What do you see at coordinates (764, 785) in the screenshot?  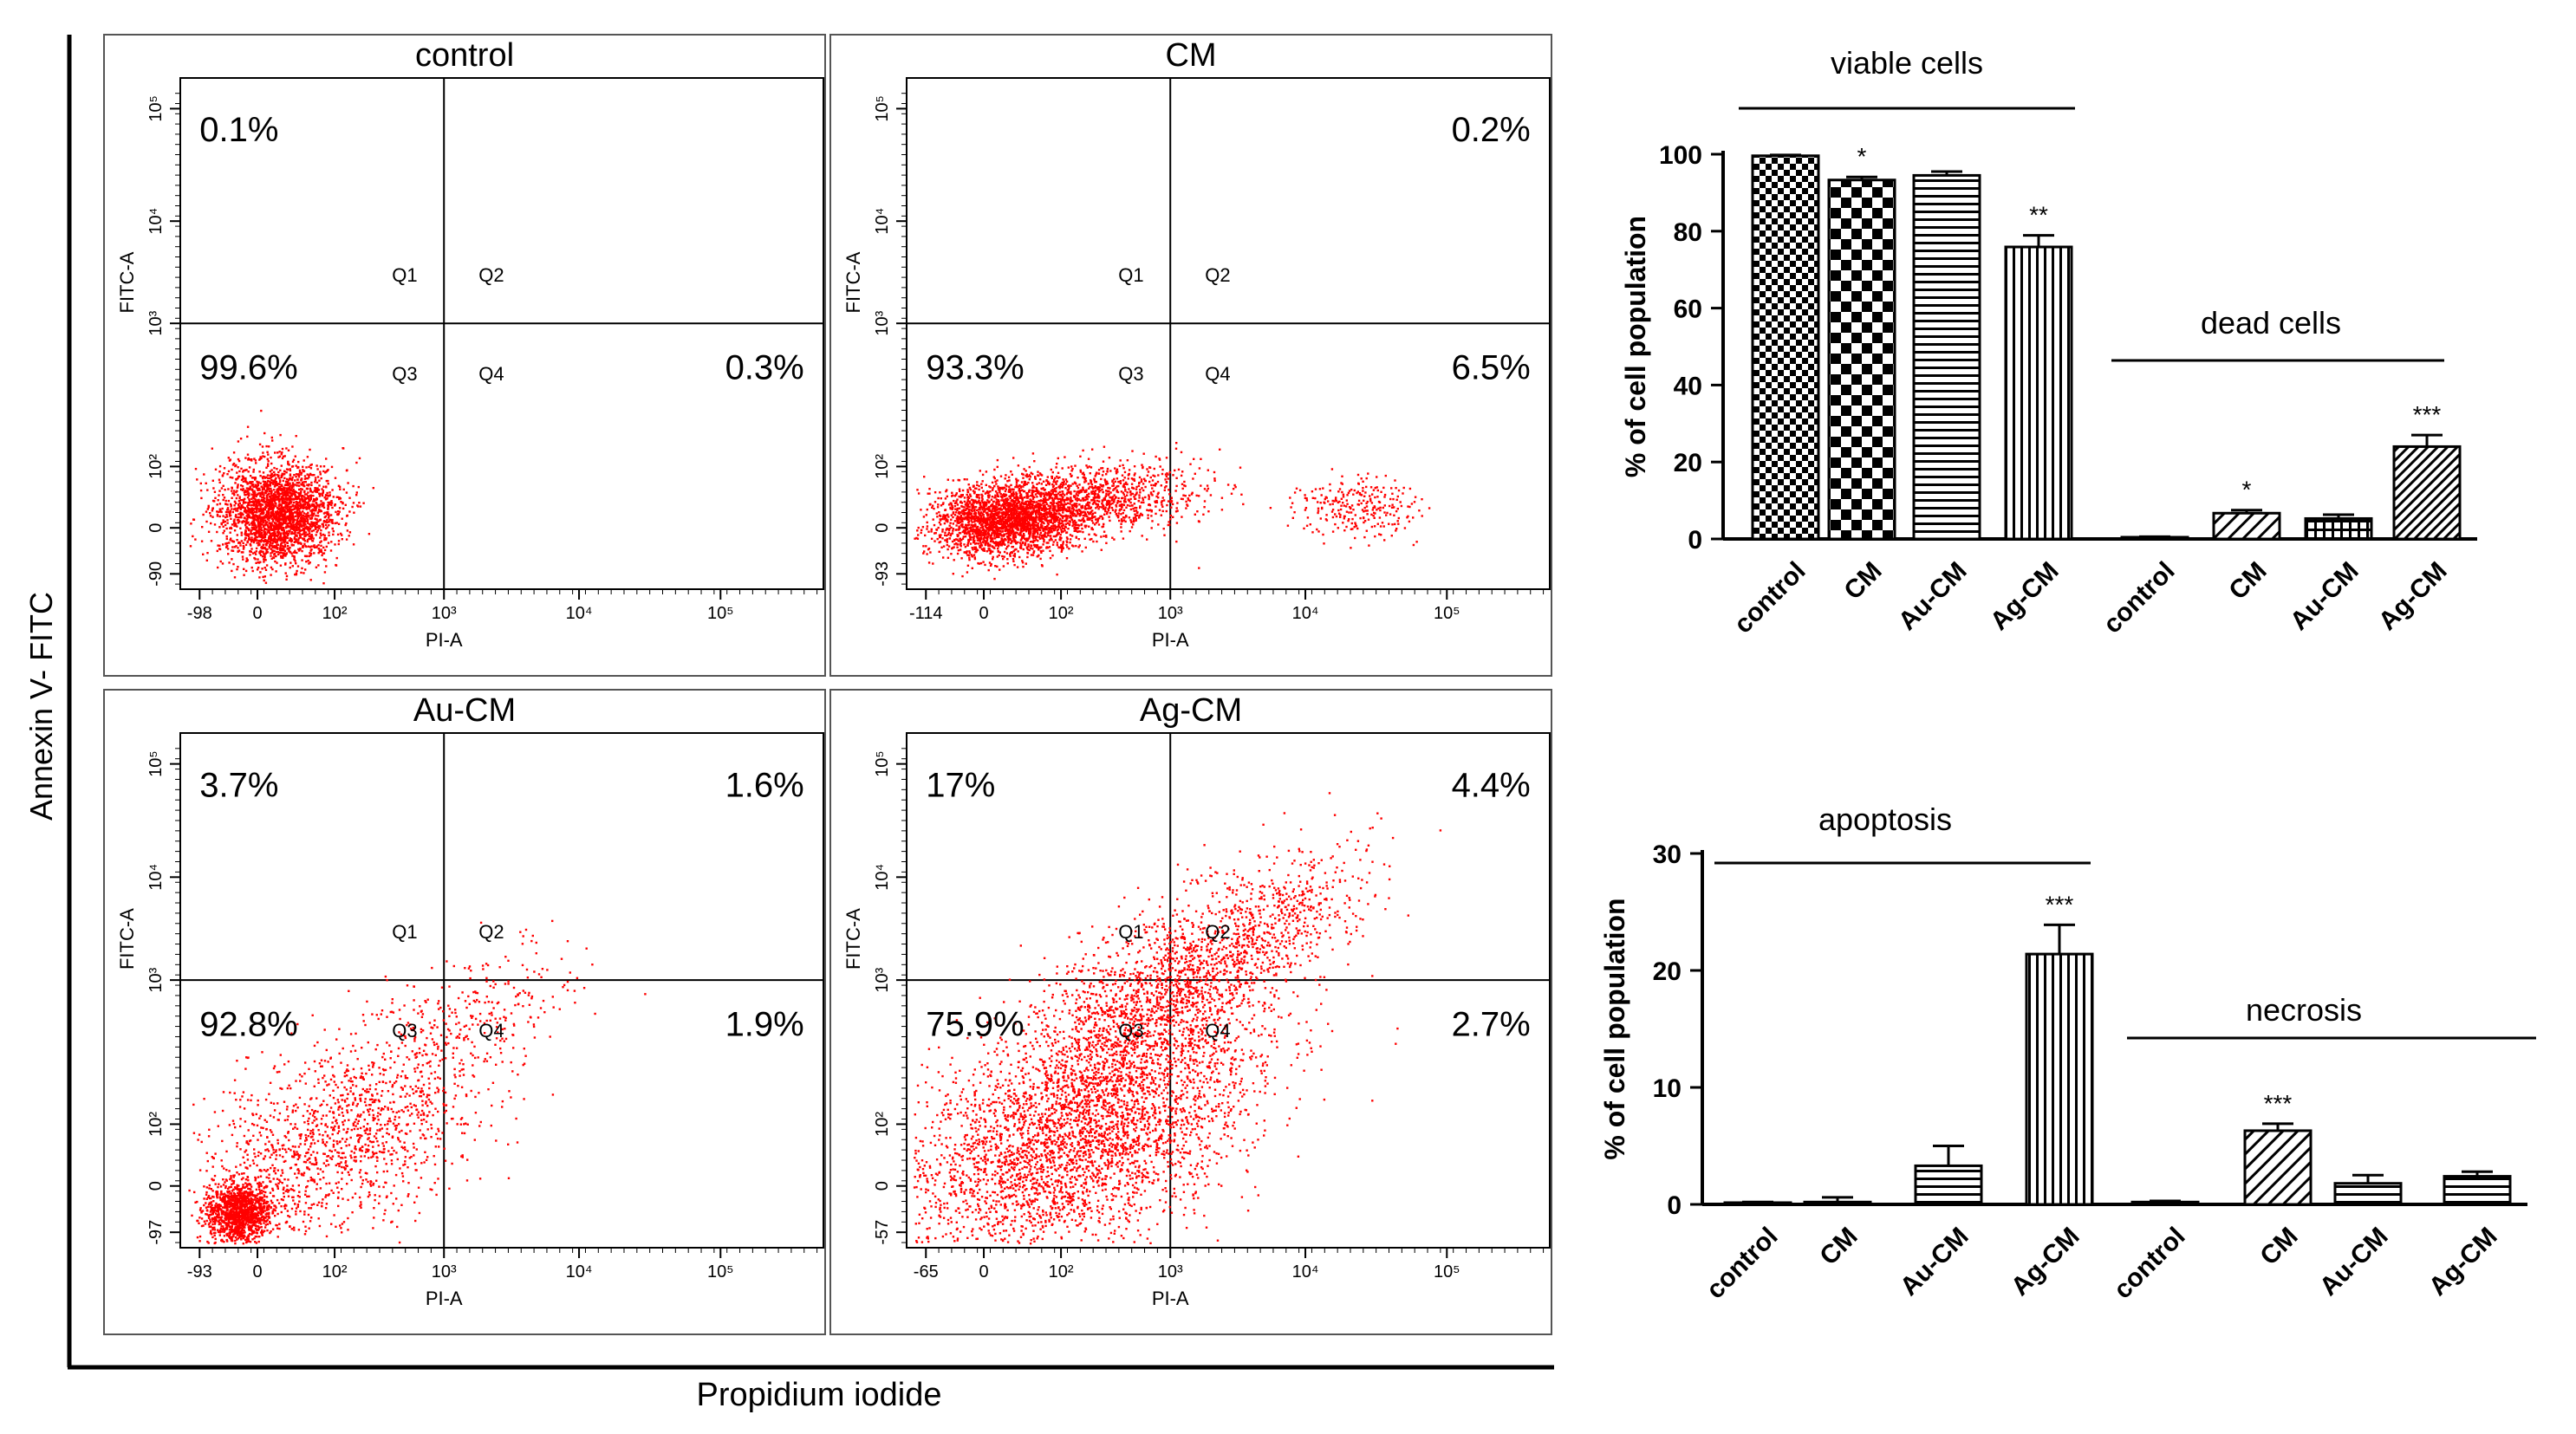 I see `percentage-q2: 1.6%` at bounding box center [764, 785].